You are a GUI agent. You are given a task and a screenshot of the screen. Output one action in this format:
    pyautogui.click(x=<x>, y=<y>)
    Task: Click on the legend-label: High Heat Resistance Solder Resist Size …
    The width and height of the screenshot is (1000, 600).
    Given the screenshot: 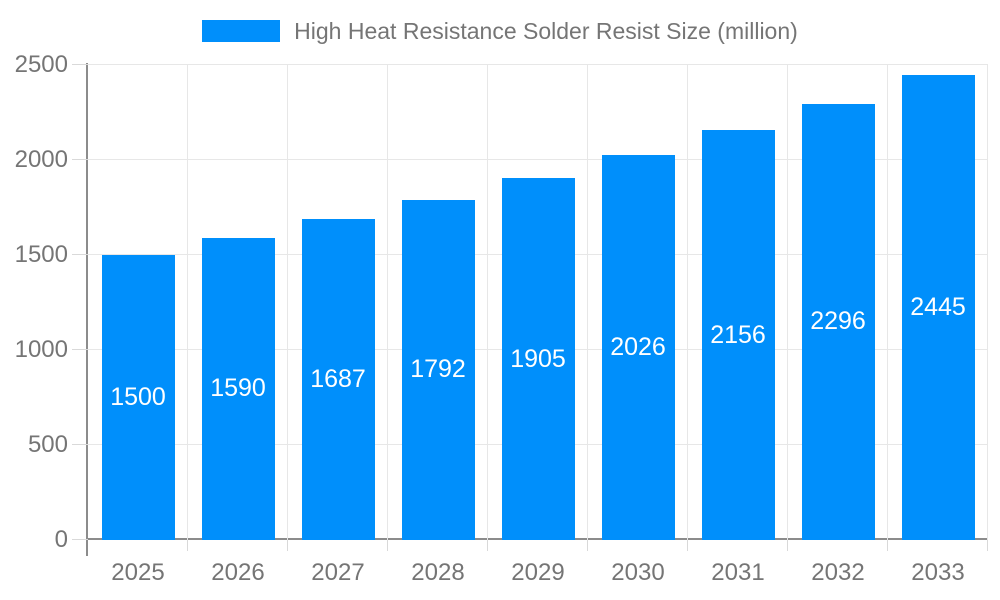 What is the action you would take?
    pyautogui.click(x=546, y=31)
    